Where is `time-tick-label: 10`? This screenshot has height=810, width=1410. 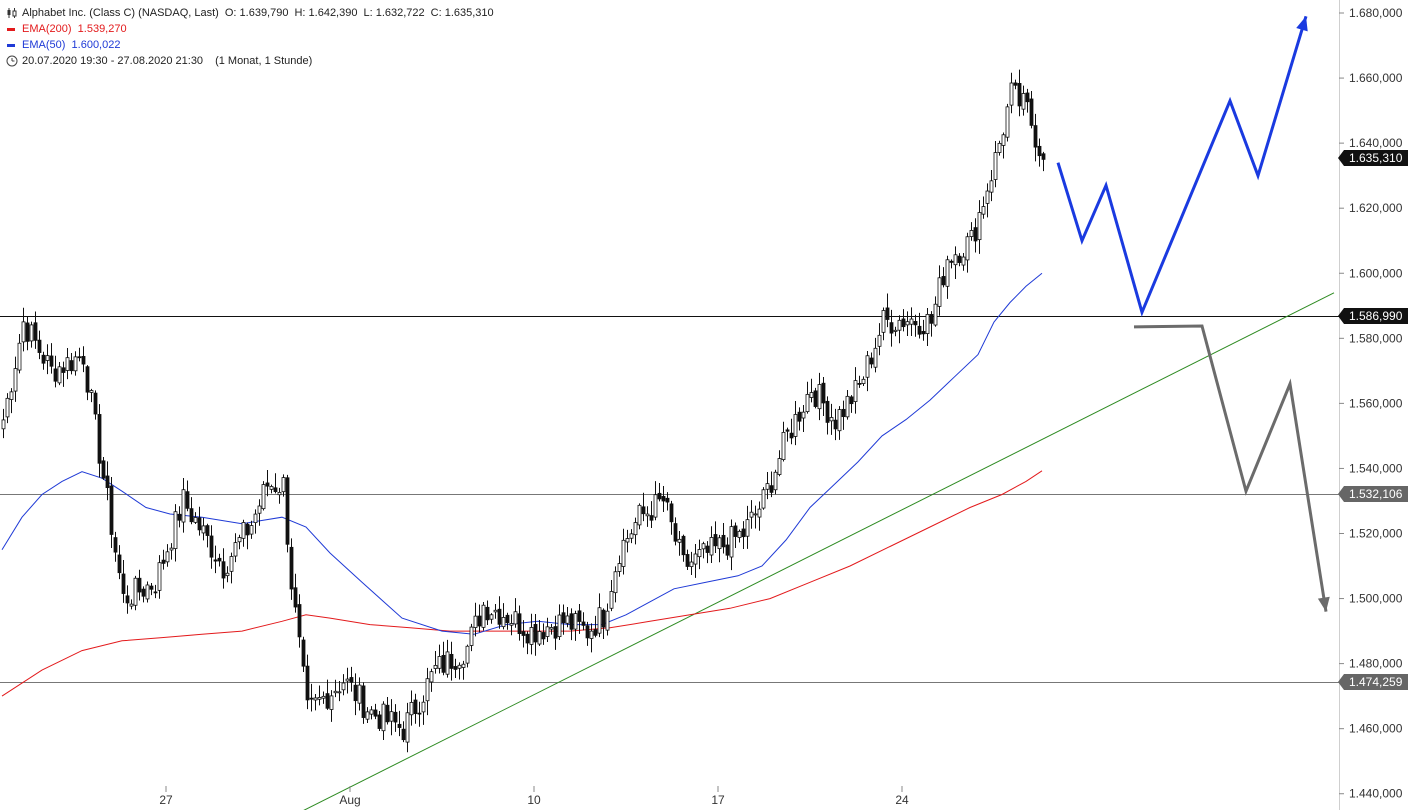 time-tick-label: 10 is located at coordinates (534, 800).